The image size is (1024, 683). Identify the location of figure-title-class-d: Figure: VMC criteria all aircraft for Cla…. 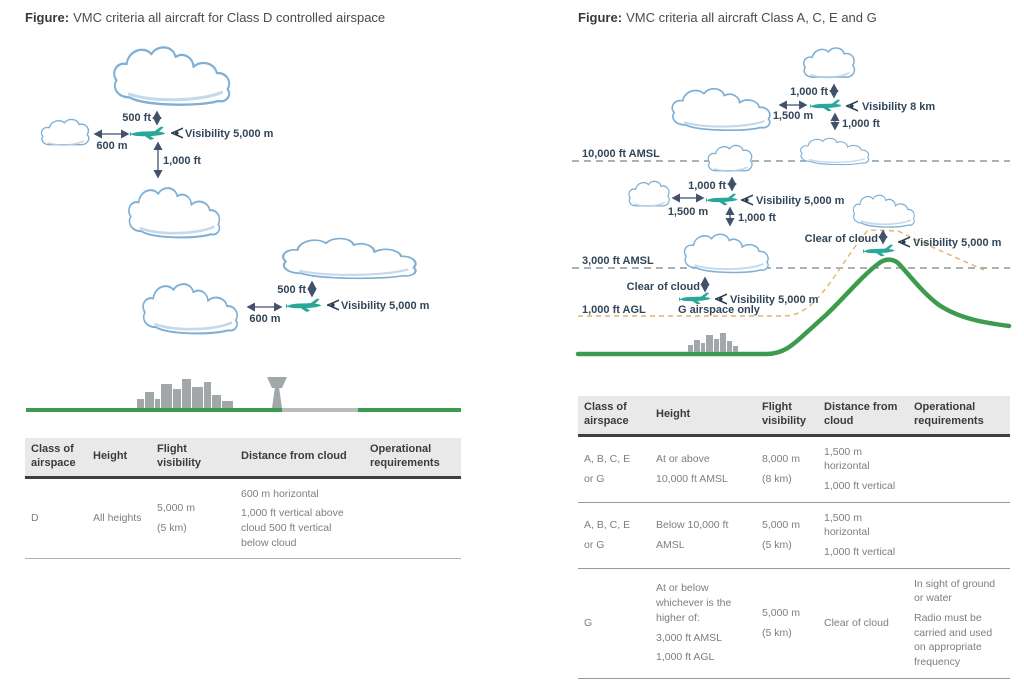
(205, 17).